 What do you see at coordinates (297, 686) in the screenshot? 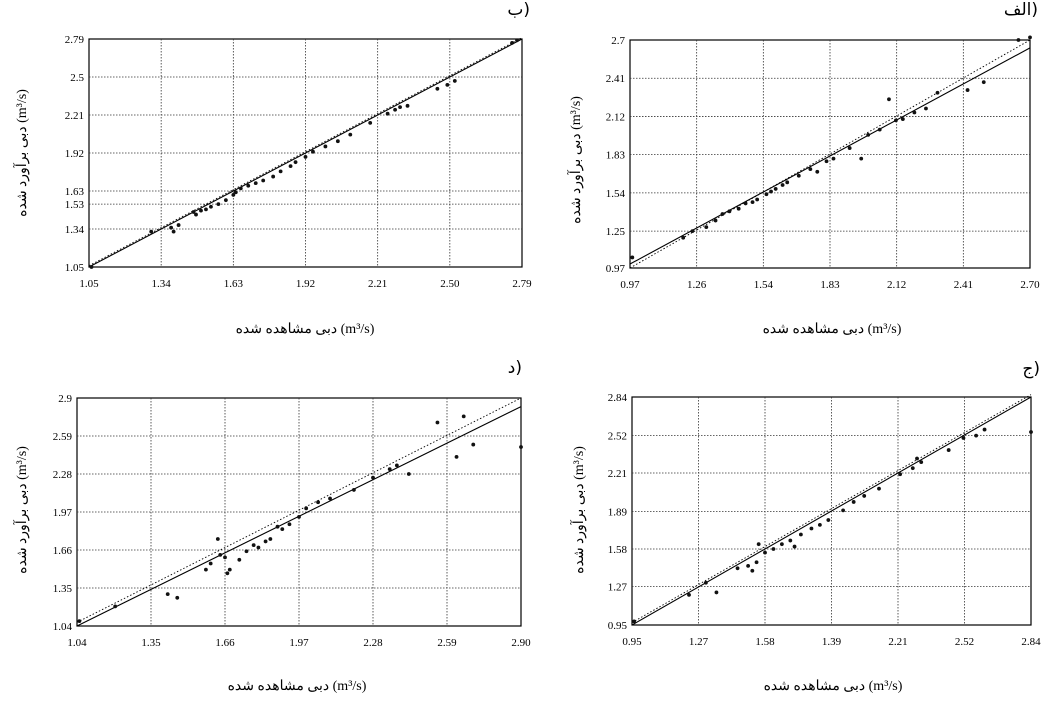
I see `x-axis-label-dal: دبی مشاهده شده (m³/s)` at bounding box center [297, 686].